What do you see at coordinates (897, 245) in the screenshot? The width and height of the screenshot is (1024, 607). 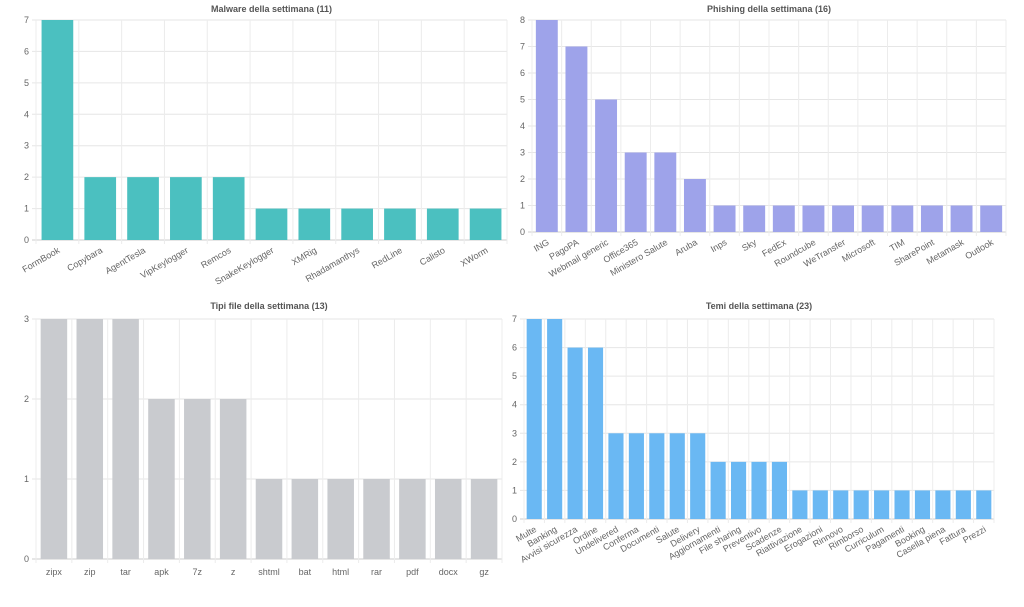 I see `x-tick-label: TIM` at bounding box center [897, 245].